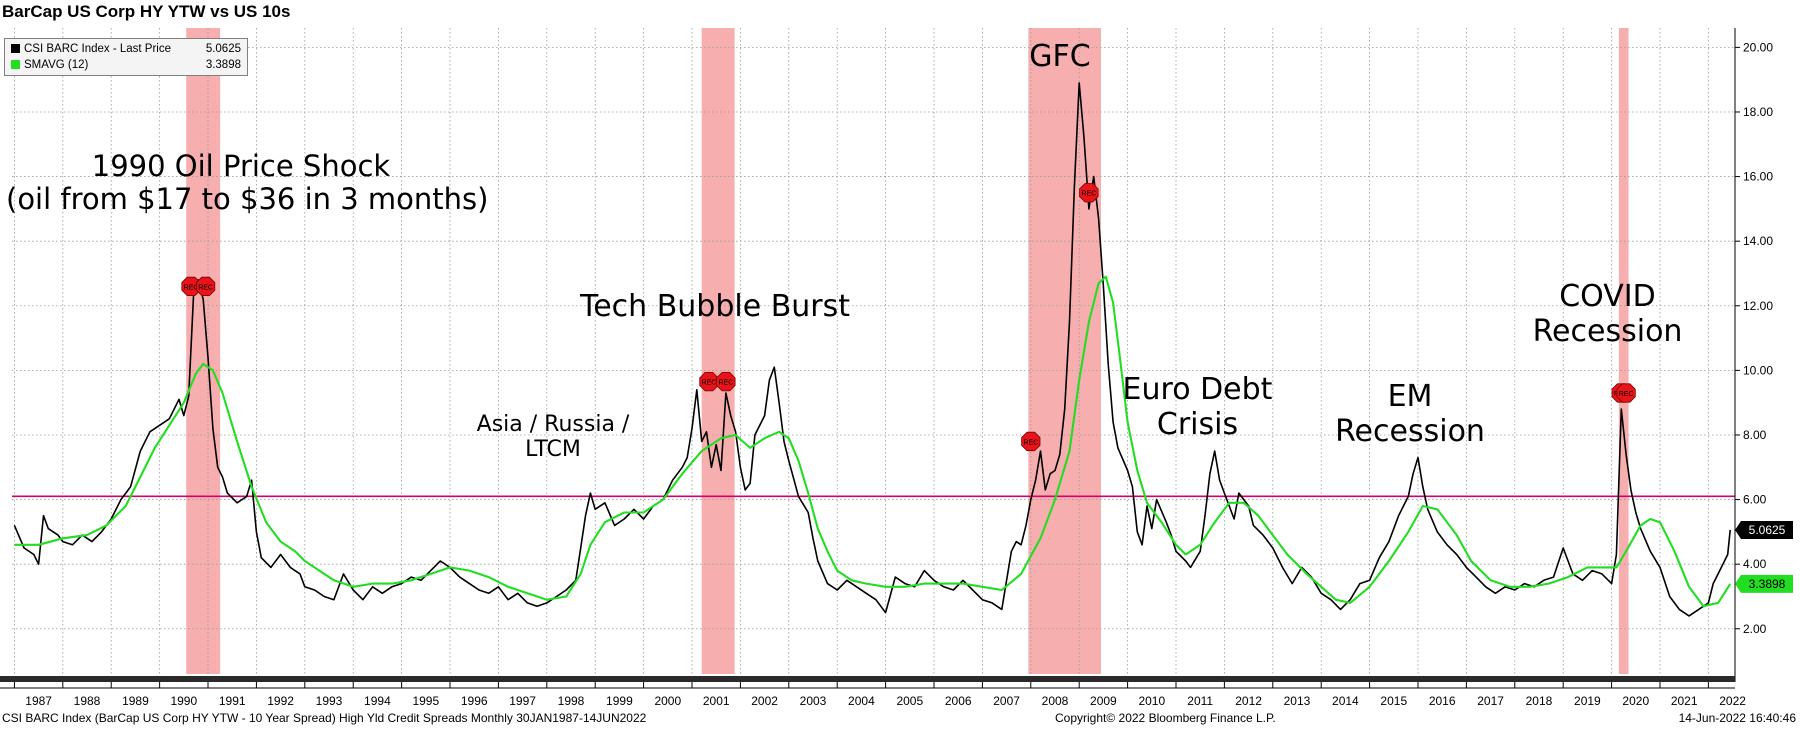 The height and width of the screenshot is (729, 1800). I want to click on annotation-euro-debt: Euro Debt Crisis, so click(1197, 407).